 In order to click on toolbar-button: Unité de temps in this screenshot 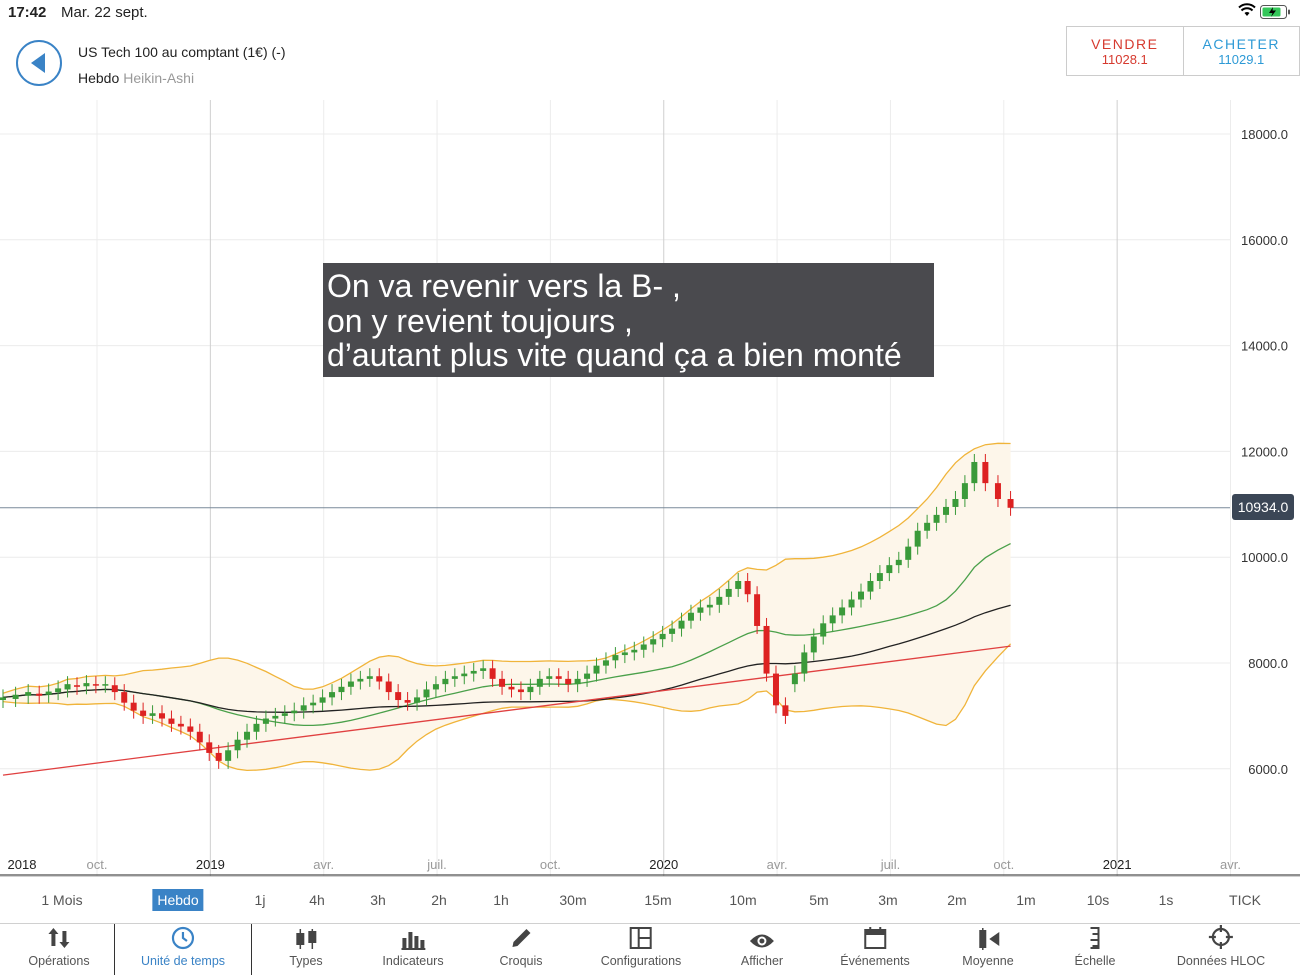, I will do `click(183, 949)`.